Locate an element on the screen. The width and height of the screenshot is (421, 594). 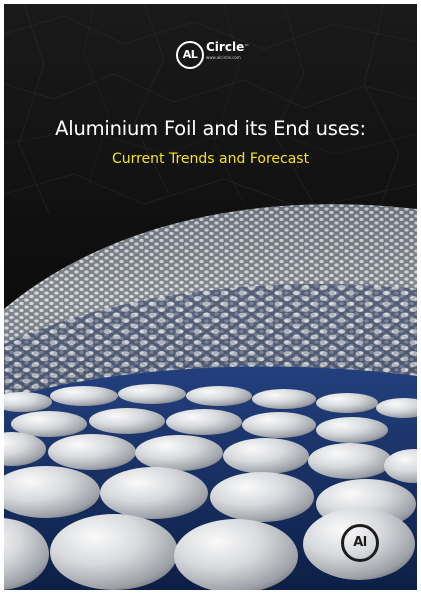
aluminium-symbol-icon: Al is located at coordinates (360, 543).